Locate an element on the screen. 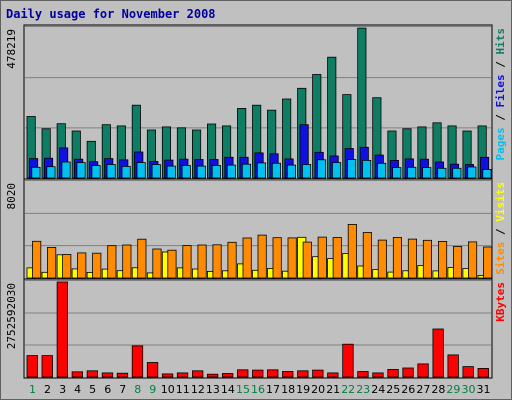  ymax-label: 478219 is located at coordinates (11, 49).